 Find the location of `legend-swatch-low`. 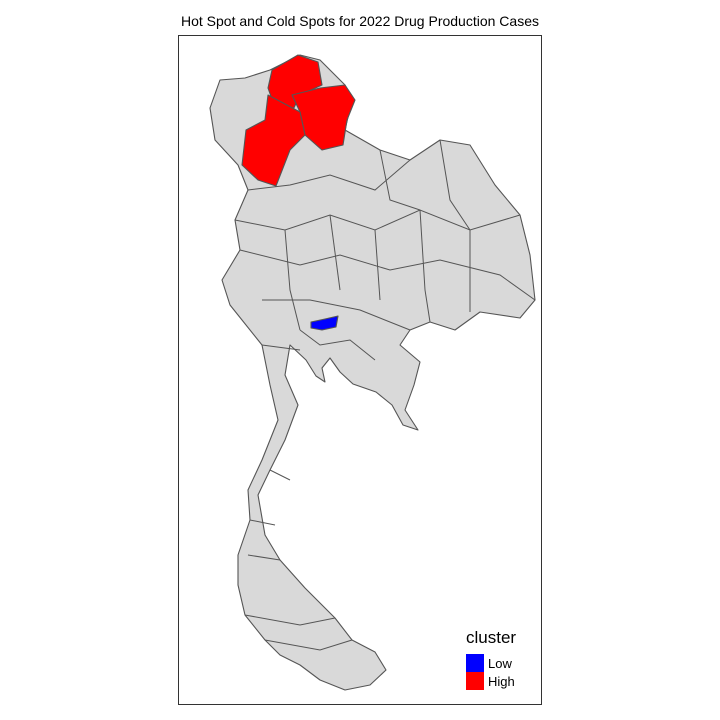

legend-swatch-low is located at coordinates (475, 663).